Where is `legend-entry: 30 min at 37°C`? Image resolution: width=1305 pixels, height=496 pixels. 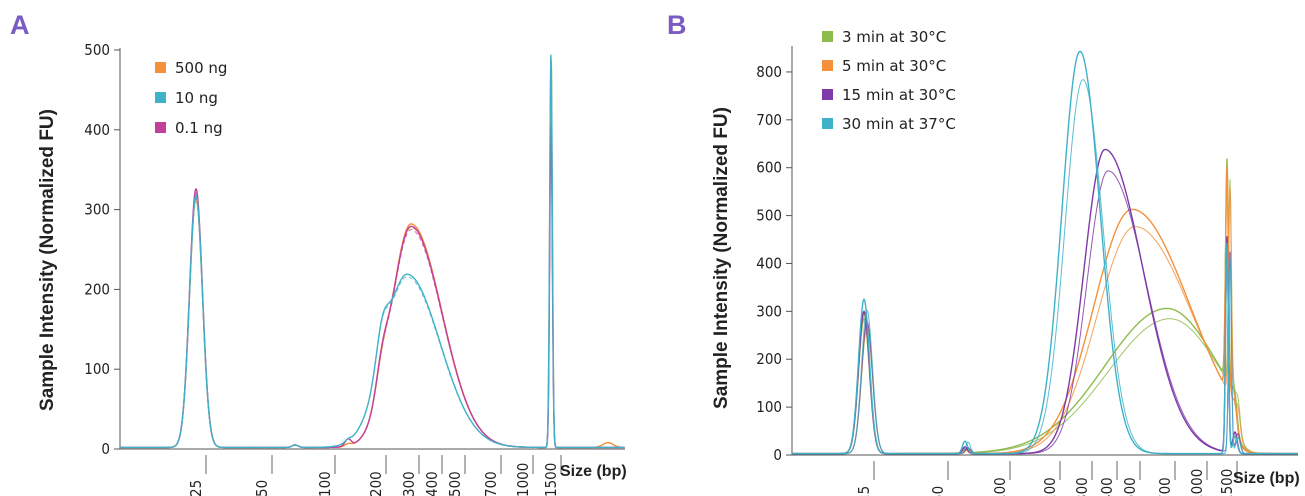
legend-entry: 30 min at 37°C is located at coordinates (899, 124).